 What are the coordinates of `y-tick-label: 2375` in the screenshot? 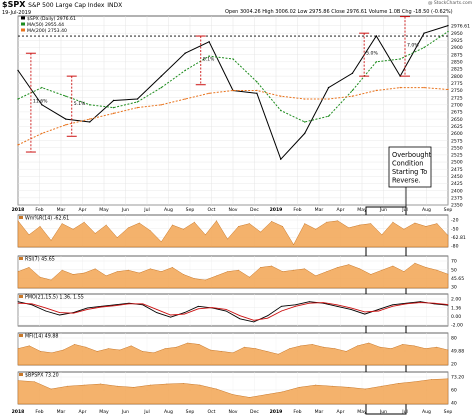 It's located at (457, 199).